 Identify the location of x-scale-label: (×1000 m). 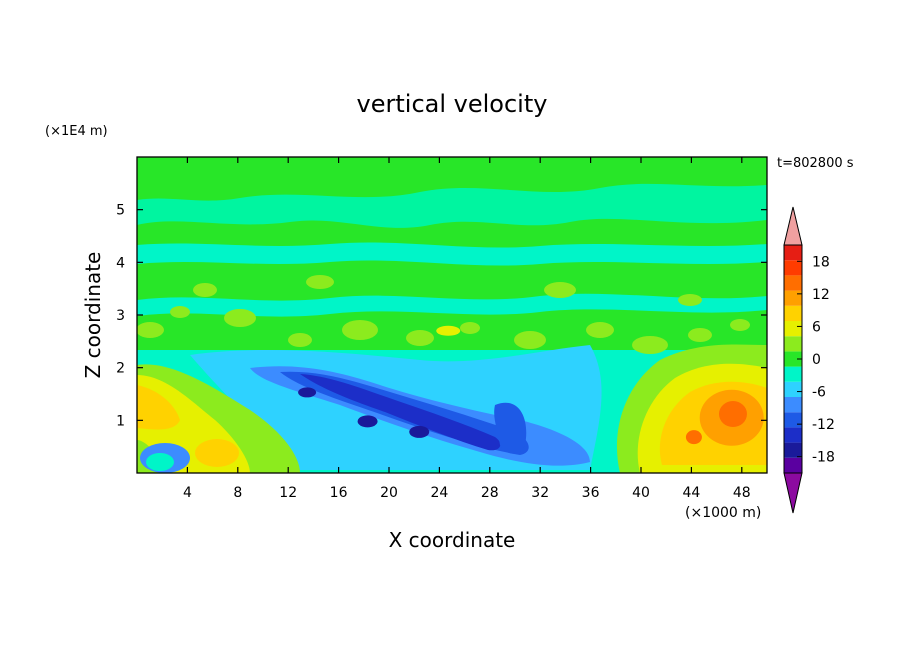
(723, 513).